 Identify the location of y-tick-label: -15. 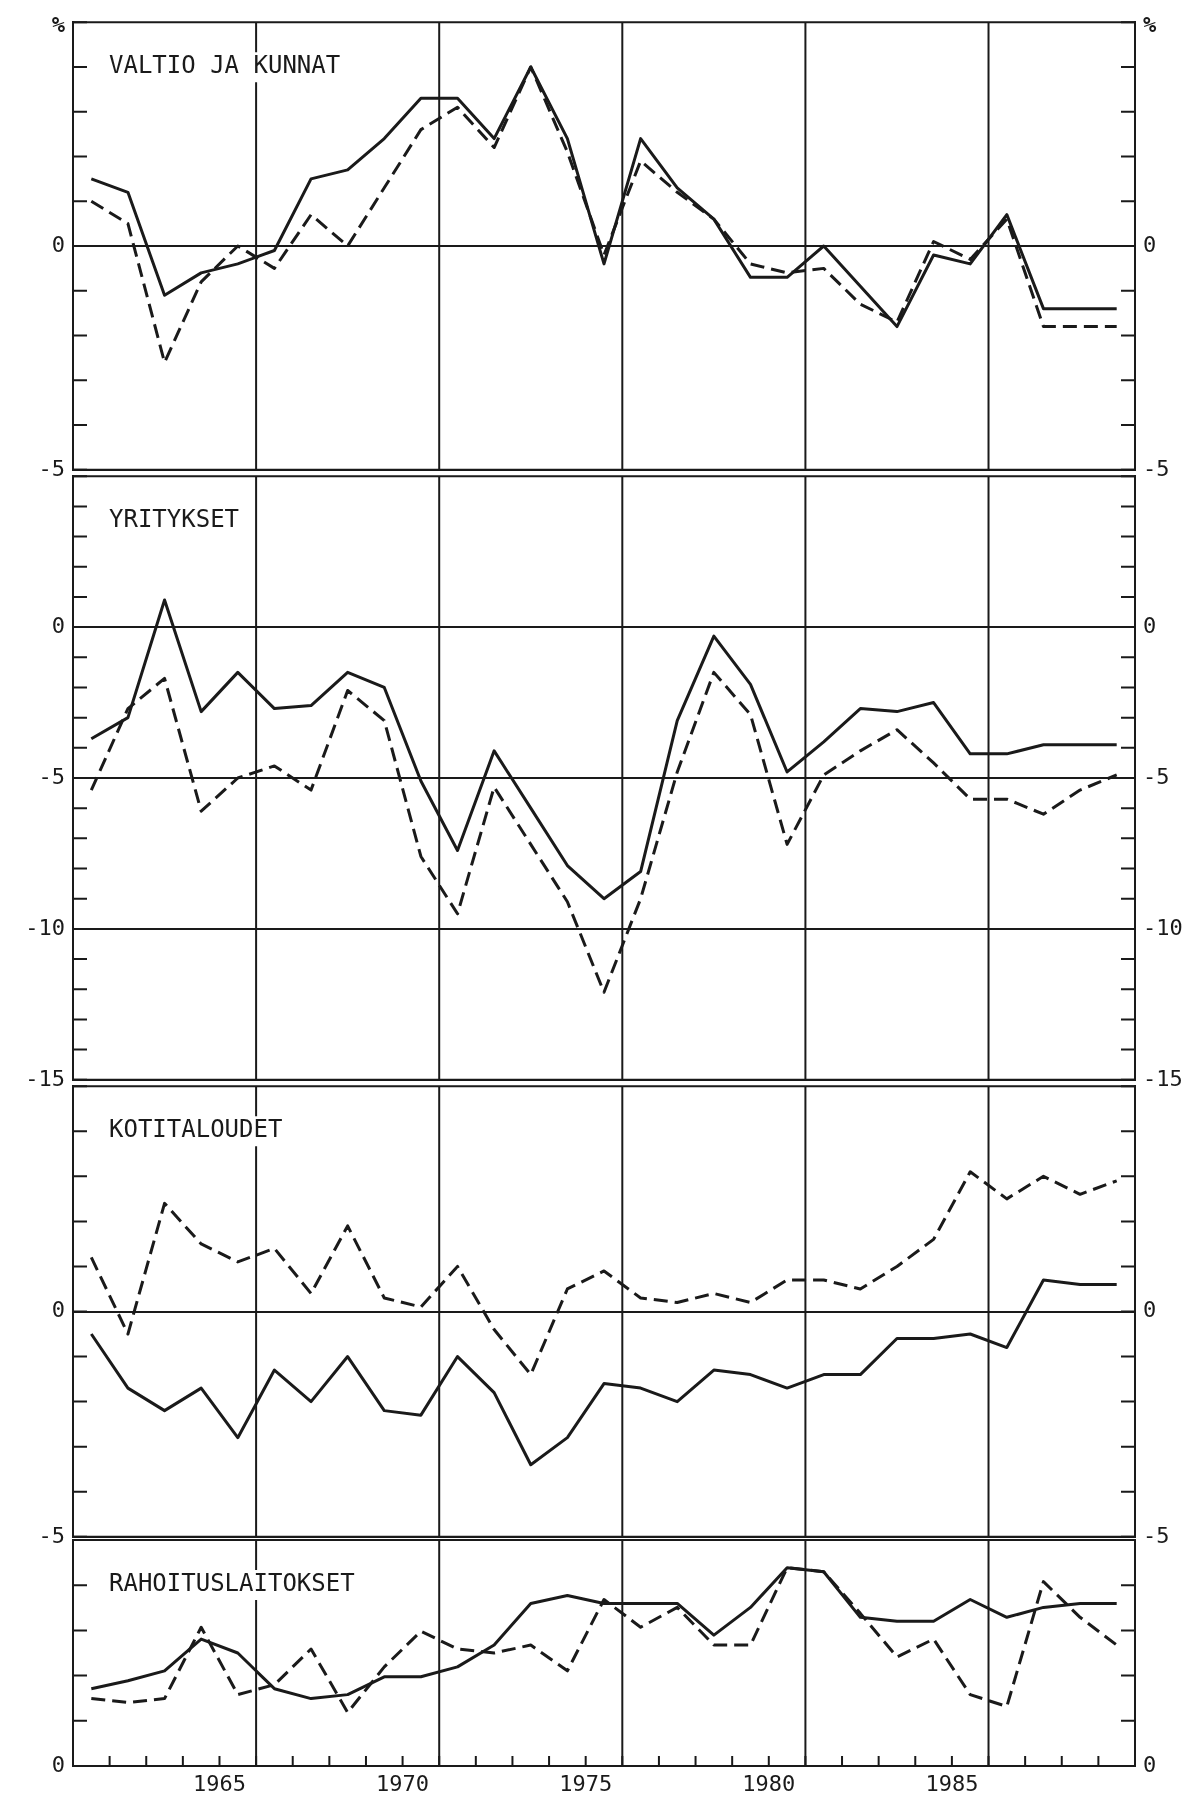
(45, 1078).